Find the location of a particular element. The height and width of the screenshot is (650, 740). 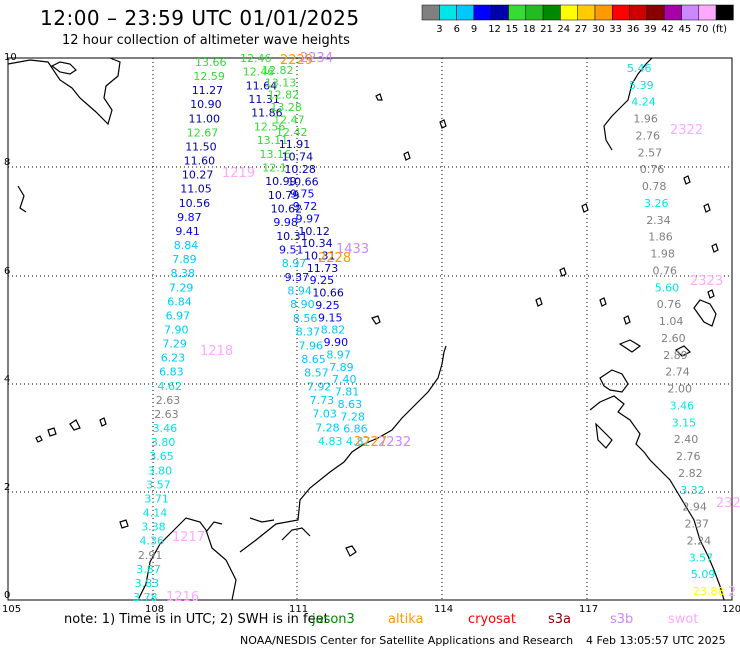

color-scale-label: 15 is located at coordinates (512, 29).